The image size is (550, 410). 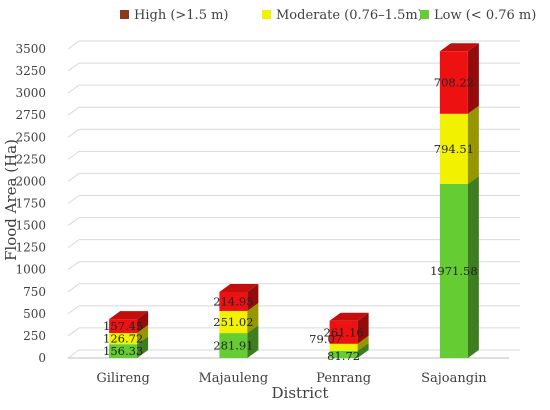 What do you see at coordinates (325, 339) in the screenshot?
I see `data-label: 79.07` at bounding box center [325, 339].